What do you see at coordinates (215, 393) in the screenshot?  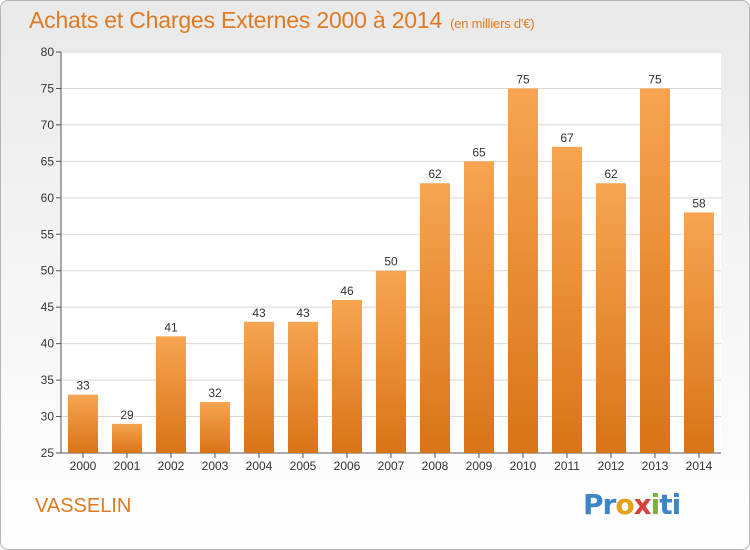 I see `data-label: 32` at bounding box center [215, 393].